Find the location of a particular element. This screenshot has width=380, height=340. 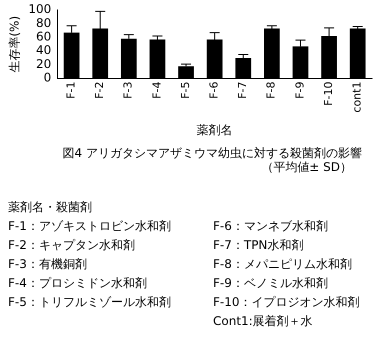

text: F-2：キャプタン水和剤 is located at coordinates (72, 245).